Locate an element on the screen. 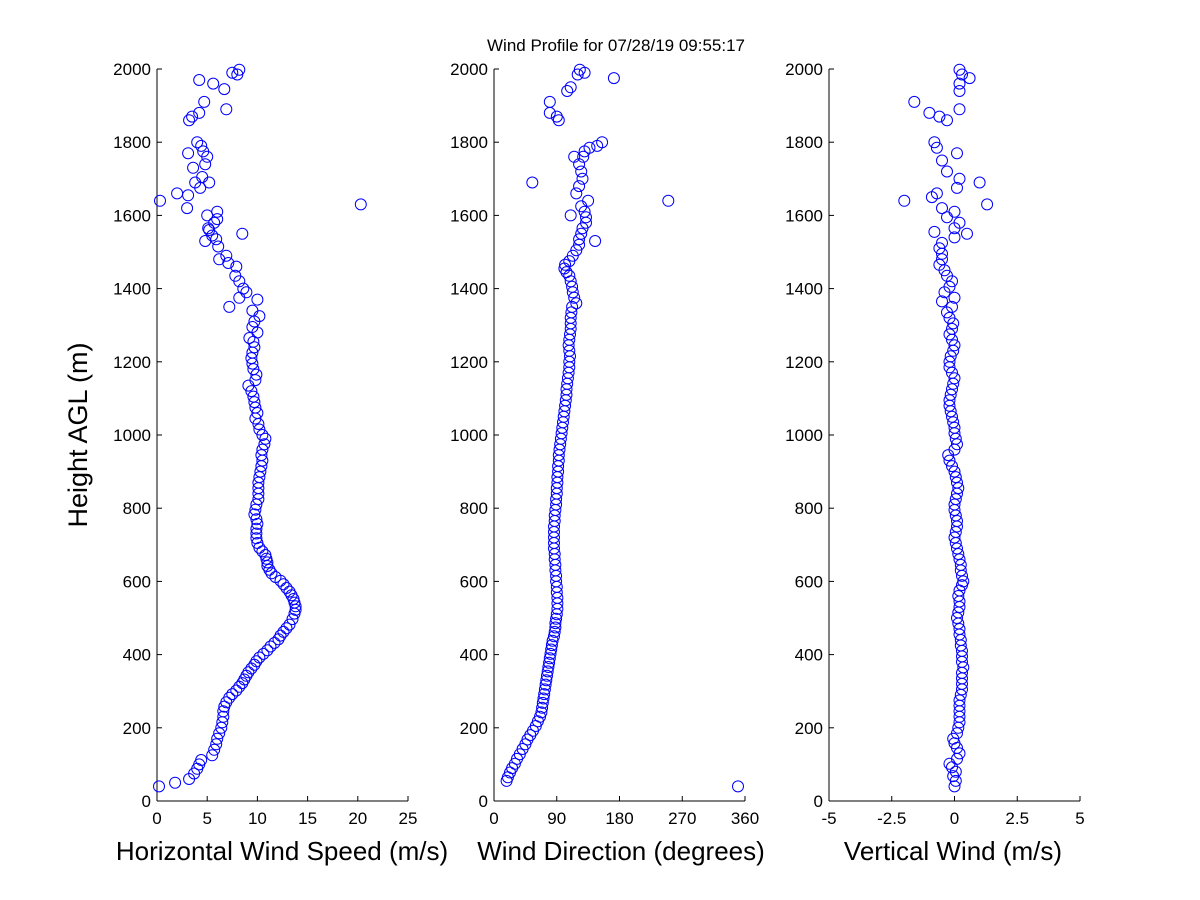 The image size is (1200, 900). x-tick-label: 360 is located at coordinates (745, 818).